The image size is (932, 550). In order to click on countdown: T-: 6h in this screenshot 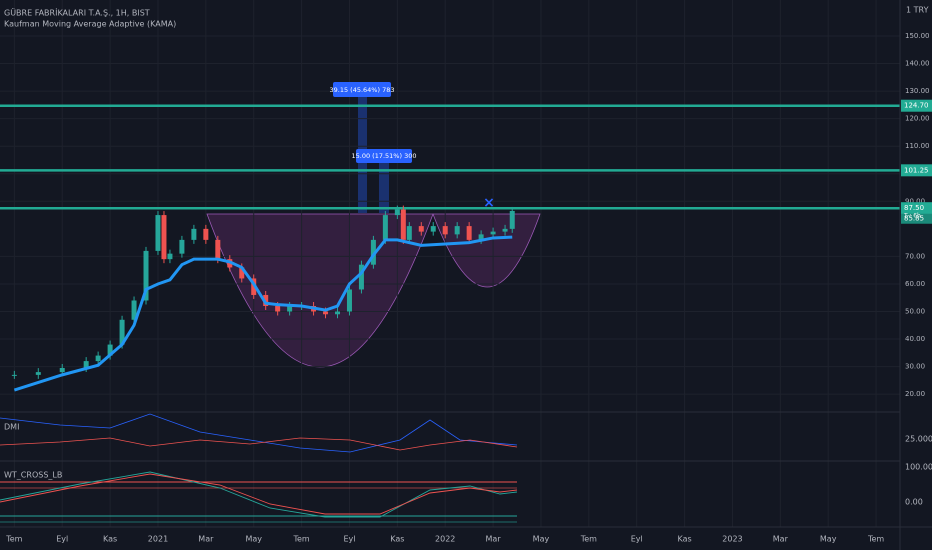, I will do `click(912, 216)`.